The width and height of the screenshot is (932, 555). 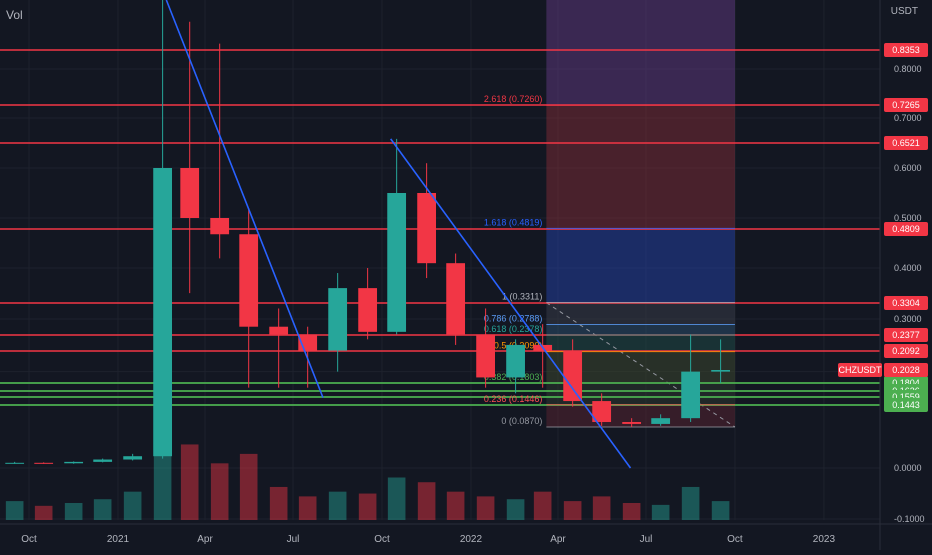 I want to click on fib-label: 2.618 (0.7260), so click(x=513, y=99).